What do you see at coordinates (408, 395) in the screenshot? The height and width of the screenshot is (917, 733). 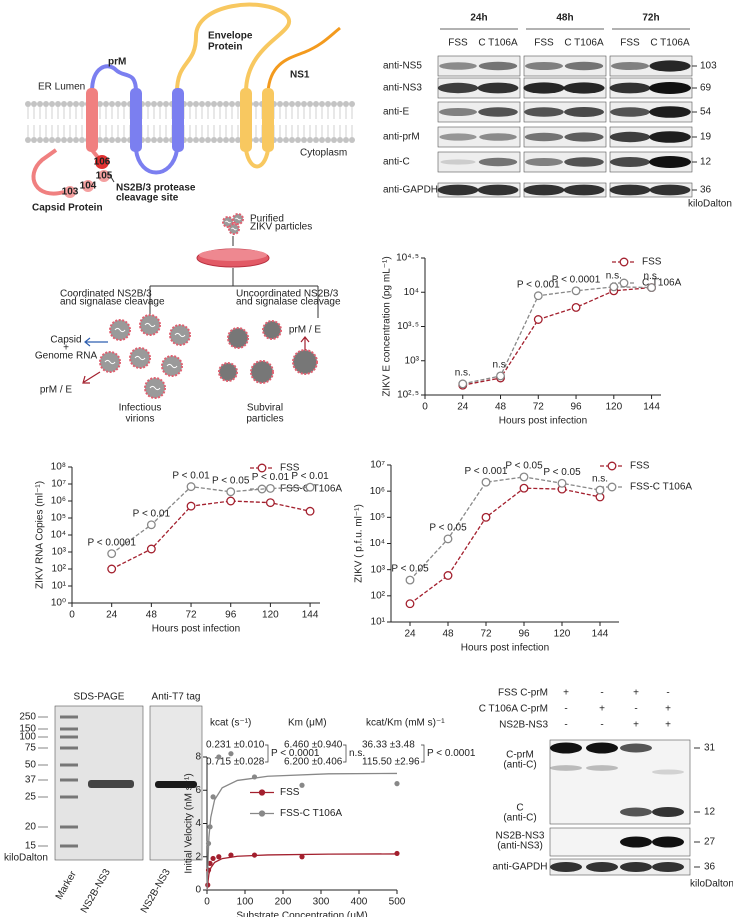 I see `y-tick-label: 10²·⁵` at bounding box center [408, 395].